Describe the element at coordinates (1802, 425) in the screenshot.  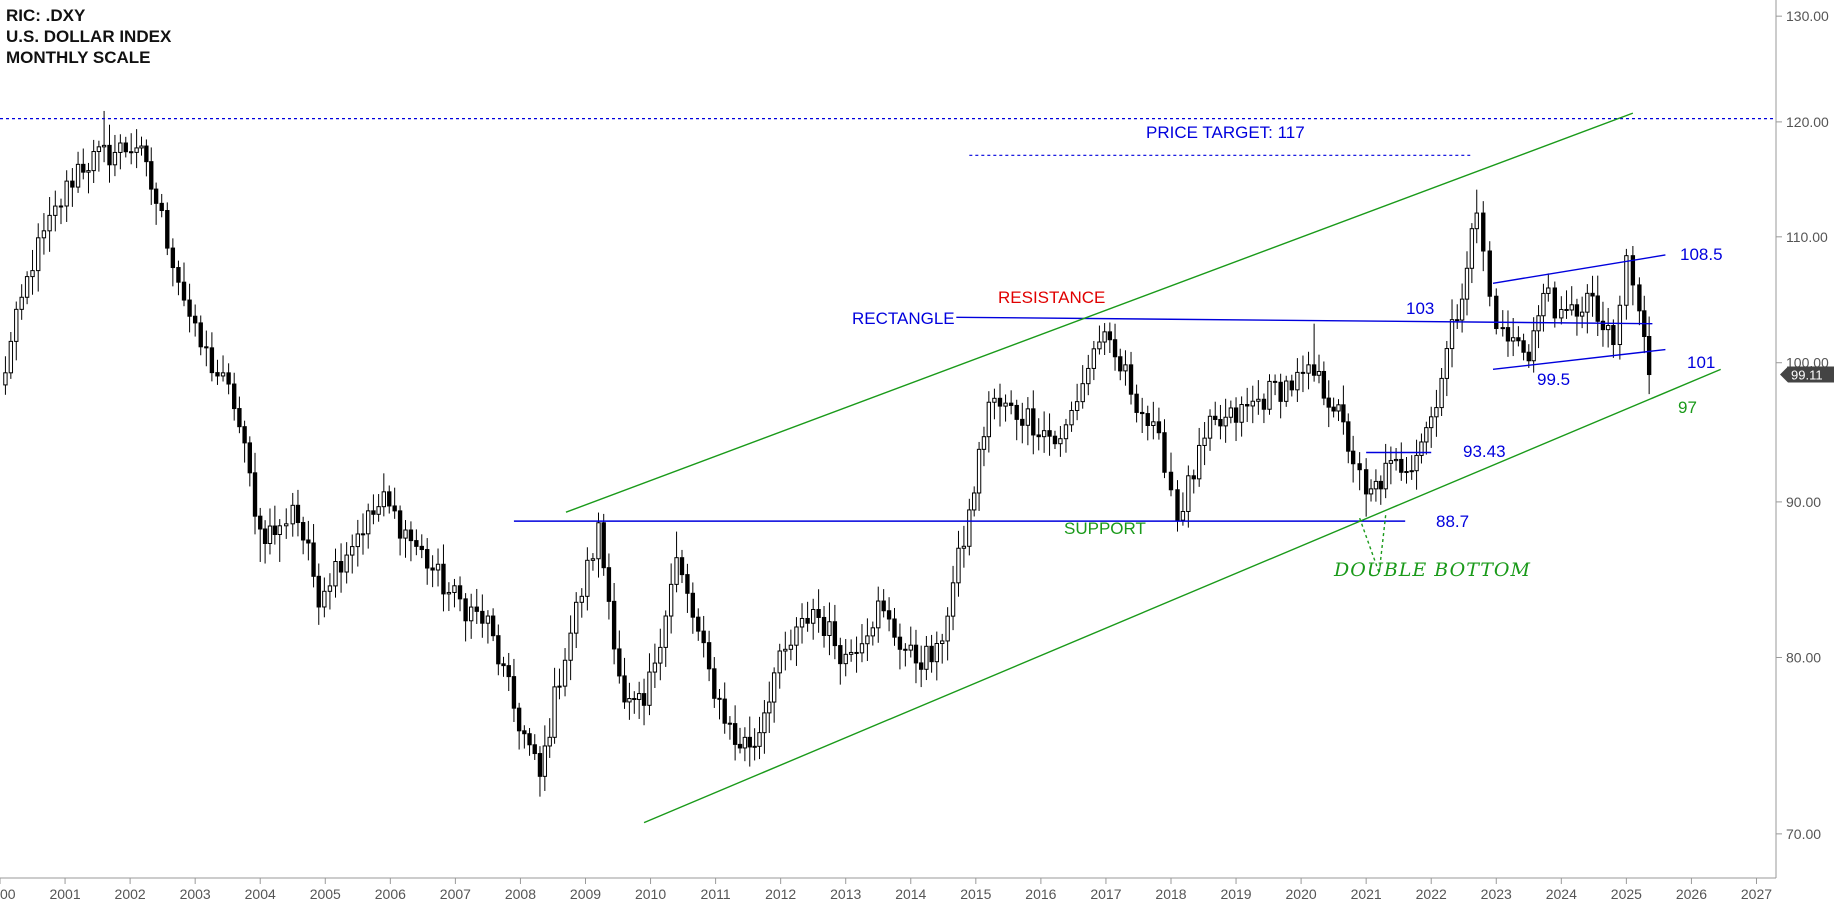
I see `y-axis-ticks: 70.0080.0090.00100.00110.00120.00130.00` at that location.